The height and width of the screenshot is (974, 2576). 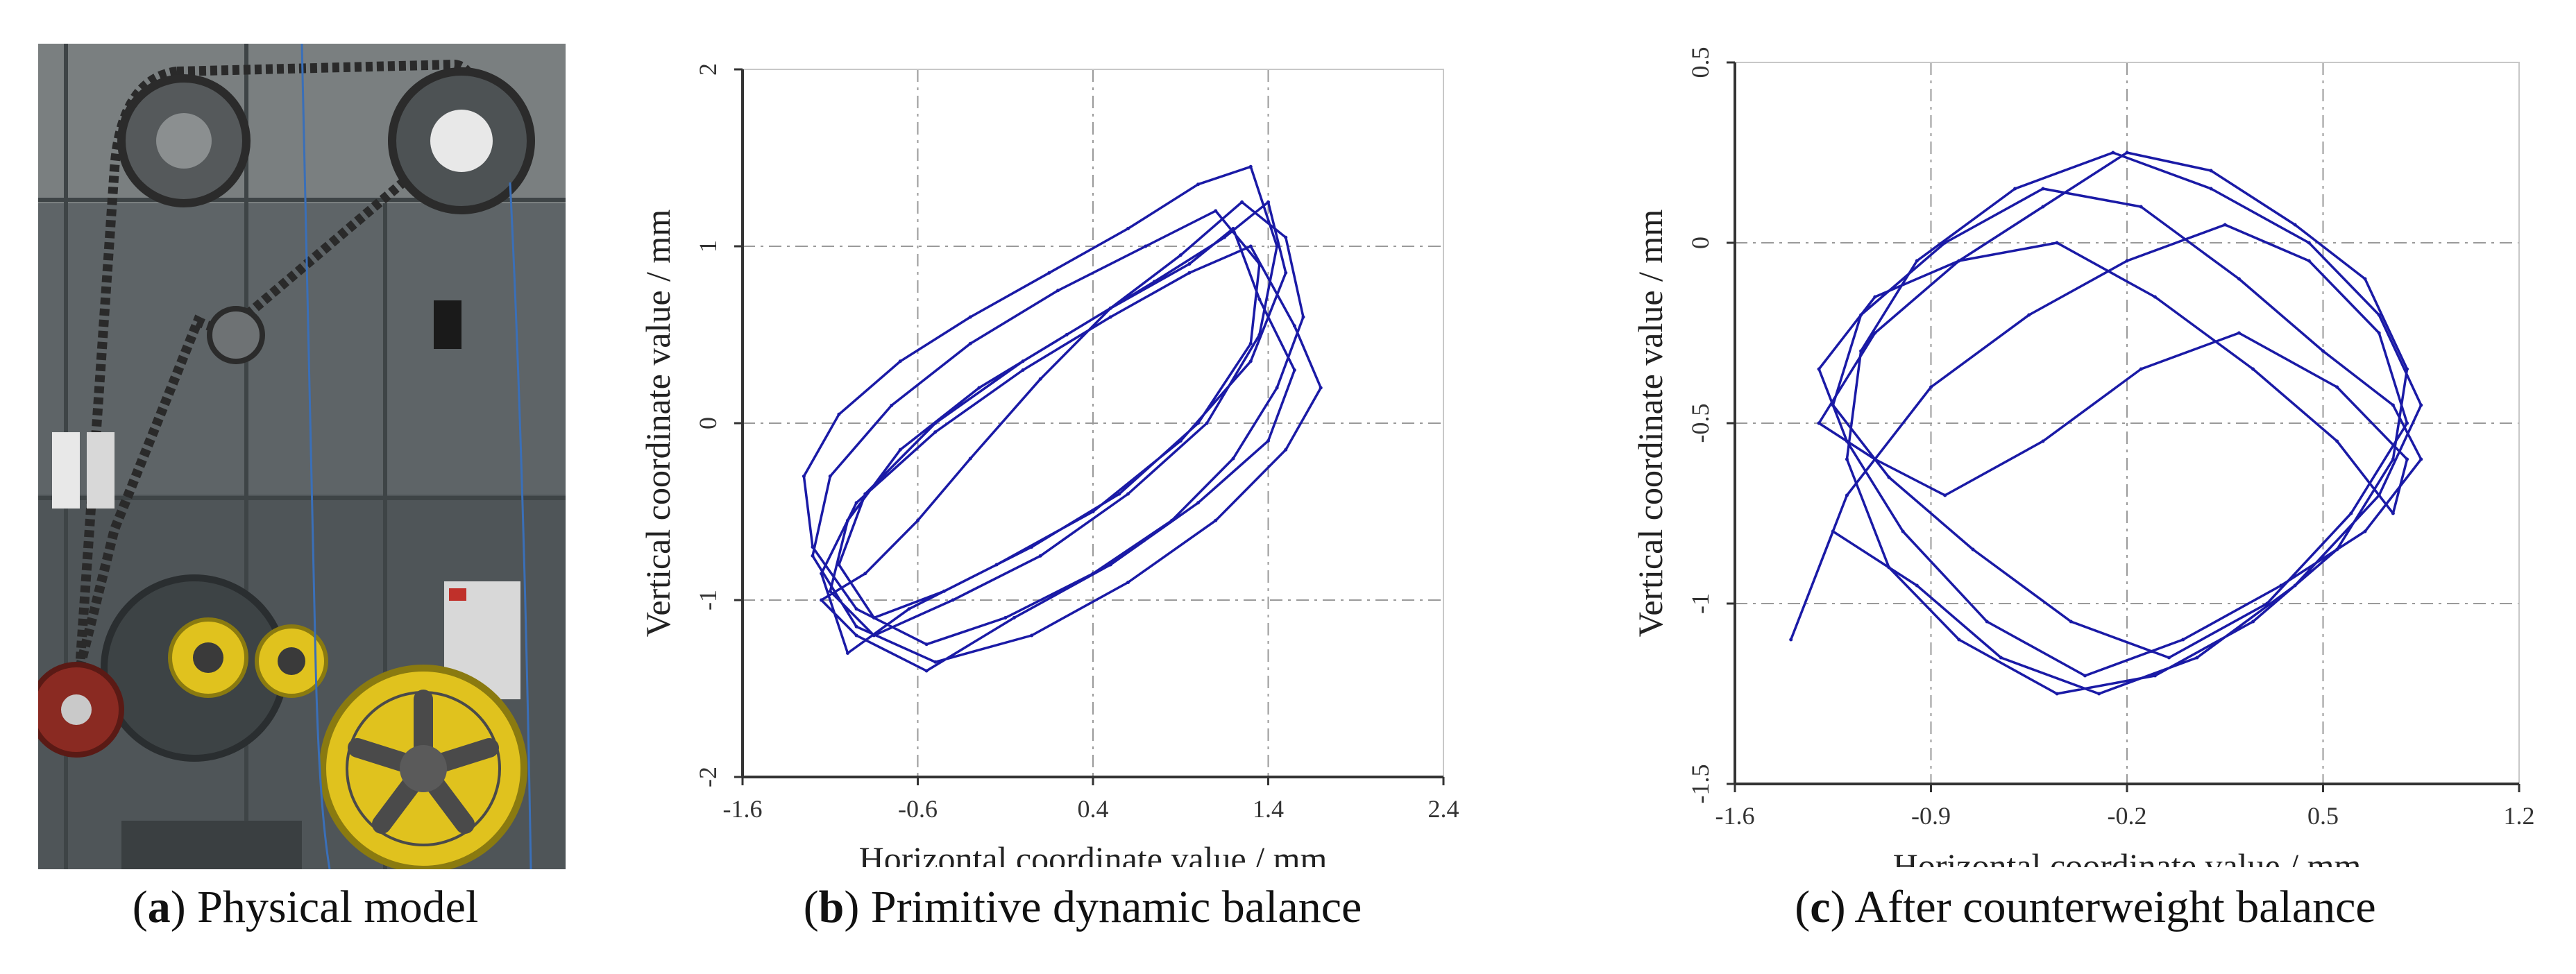 I want to click on side-bracket, so click(x=66, y=470).